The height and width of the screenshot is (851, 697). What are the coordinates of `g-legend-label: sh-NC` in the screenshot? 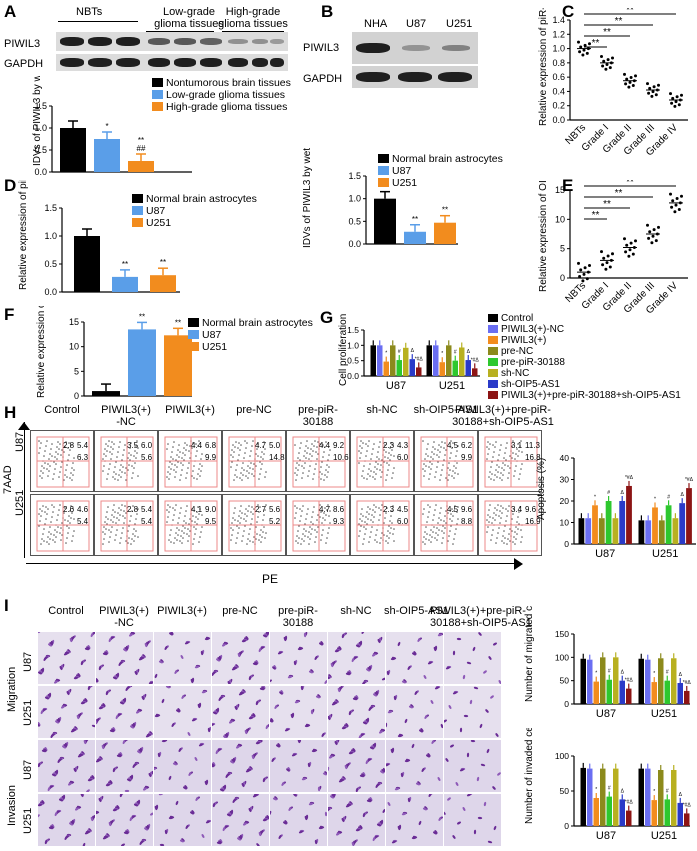 It's located at (515, 373).